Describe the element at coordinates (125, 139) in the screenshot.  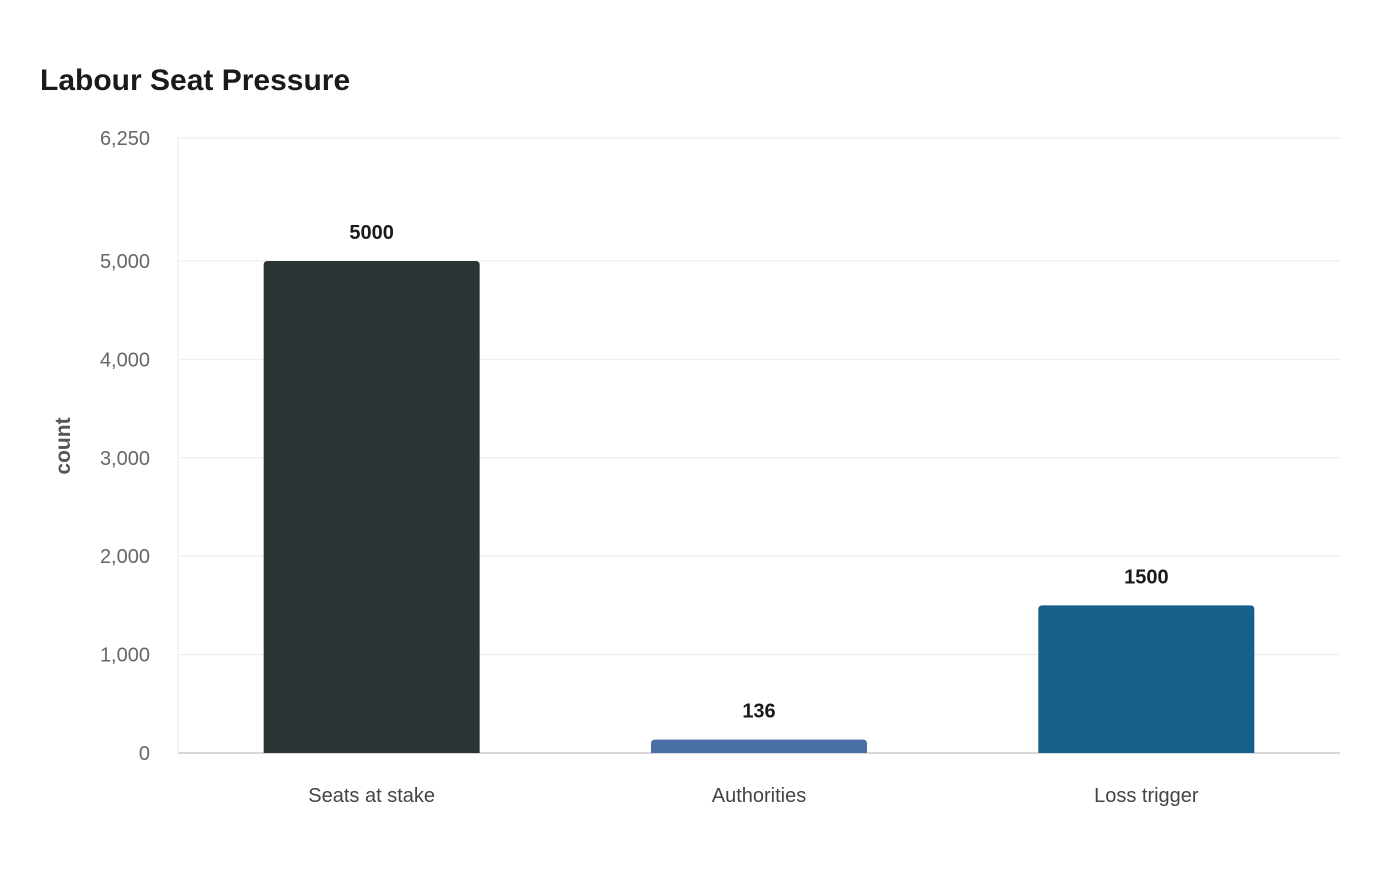
I see `y-tick-label: 6,250` at that location.